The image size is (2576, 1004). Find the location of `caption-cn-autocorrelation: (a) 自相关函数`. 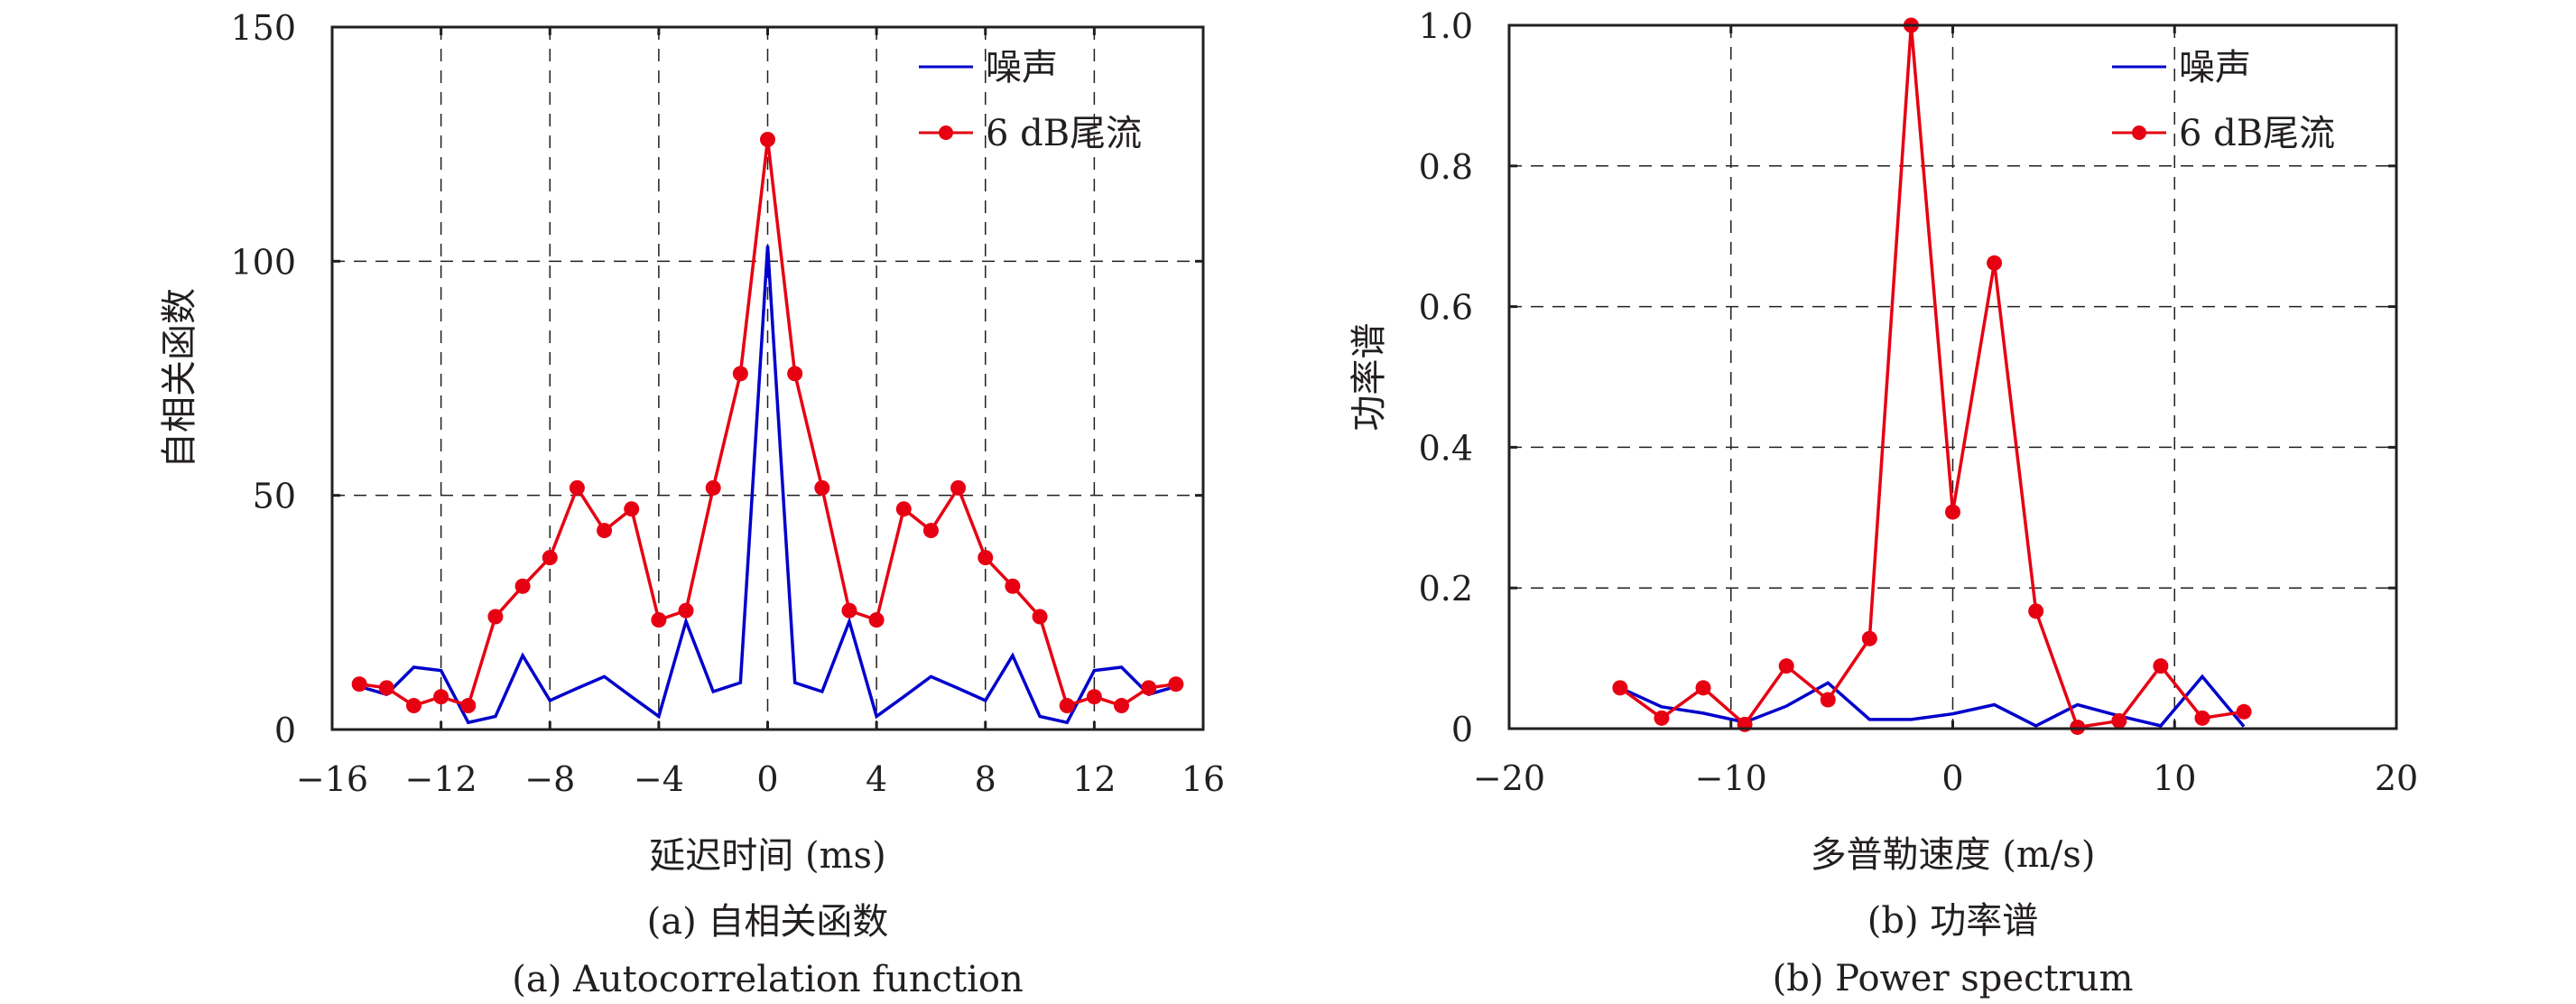

caption-cn-autocorrelation: (a) 自相关函数 is located at coordinates (768, 922).